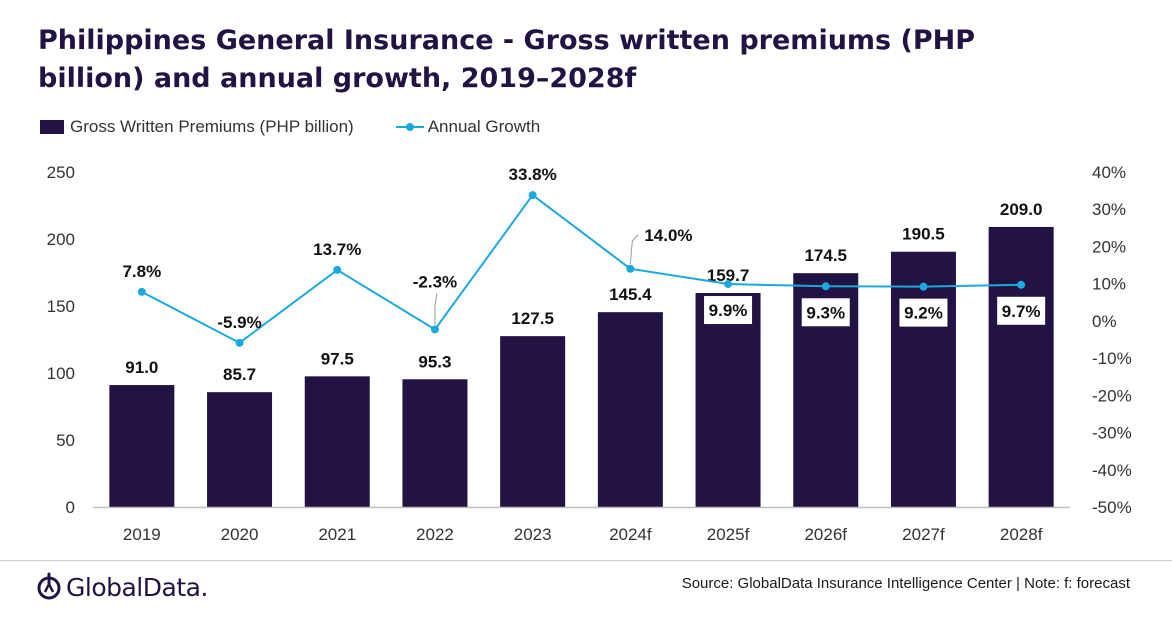 The width and height of the screenshot is (1172, 628). I want to click on y-right-tick-label: -50%, so click(1112, 507).